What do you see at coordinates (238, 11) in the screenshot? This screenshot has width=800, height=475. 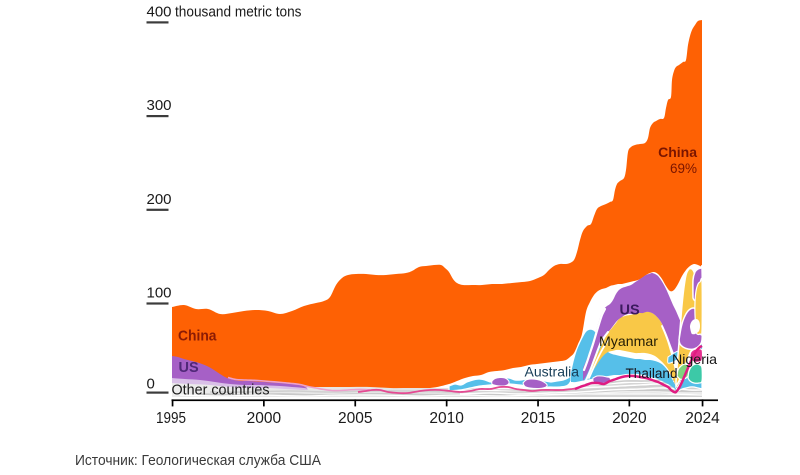 I see `svg-text: thousand metric tons` at bounding box center [238, 11].